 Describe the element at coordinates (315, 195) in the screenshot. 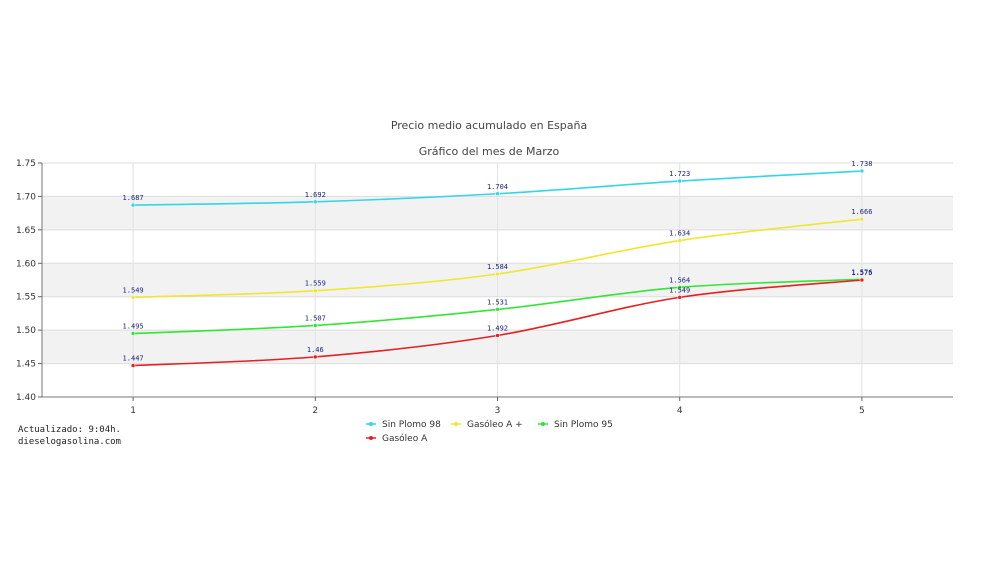

I see `data-label: 1.692` at that location.